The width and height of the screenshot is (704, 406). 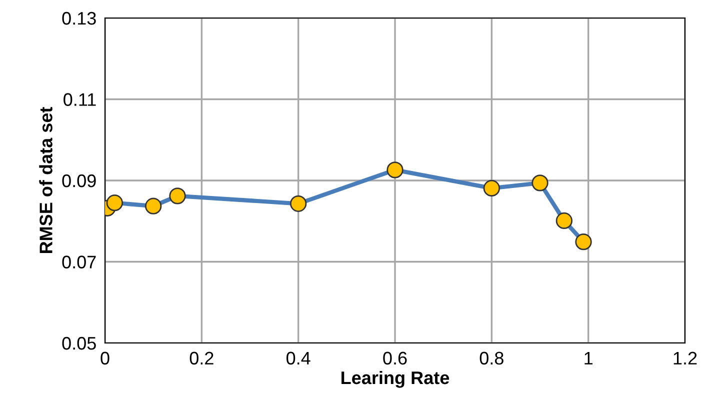 What do you see at coordinates (79, 18) in the screenshot?
I see `y-tick-label: 0.13` at bounding box center [79, 18].